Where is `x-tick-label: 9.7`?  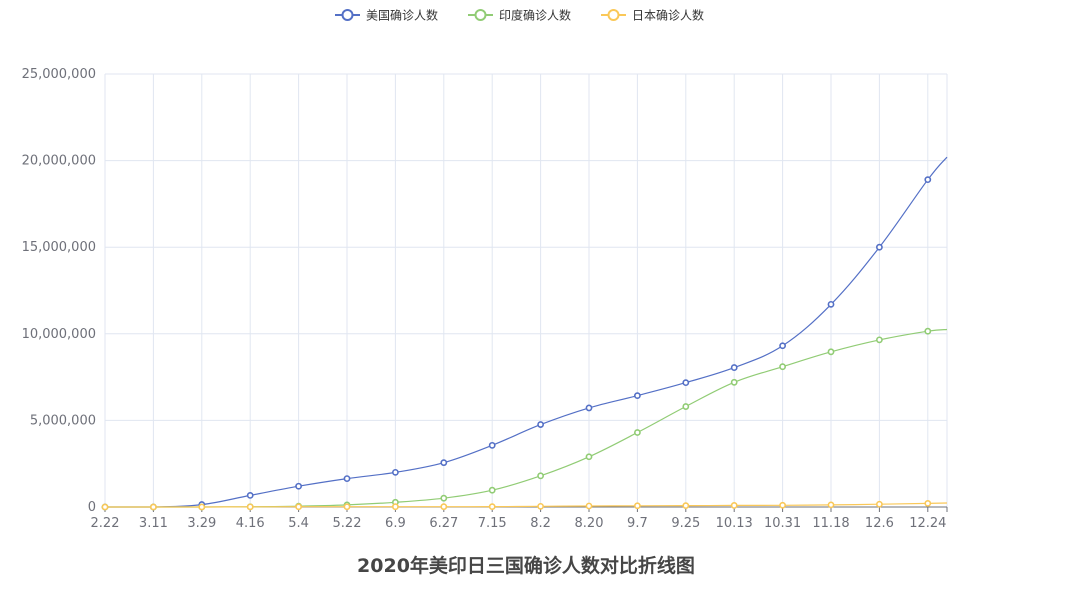
x-tick-label: 9.7 is located at coordinates (637, 523).